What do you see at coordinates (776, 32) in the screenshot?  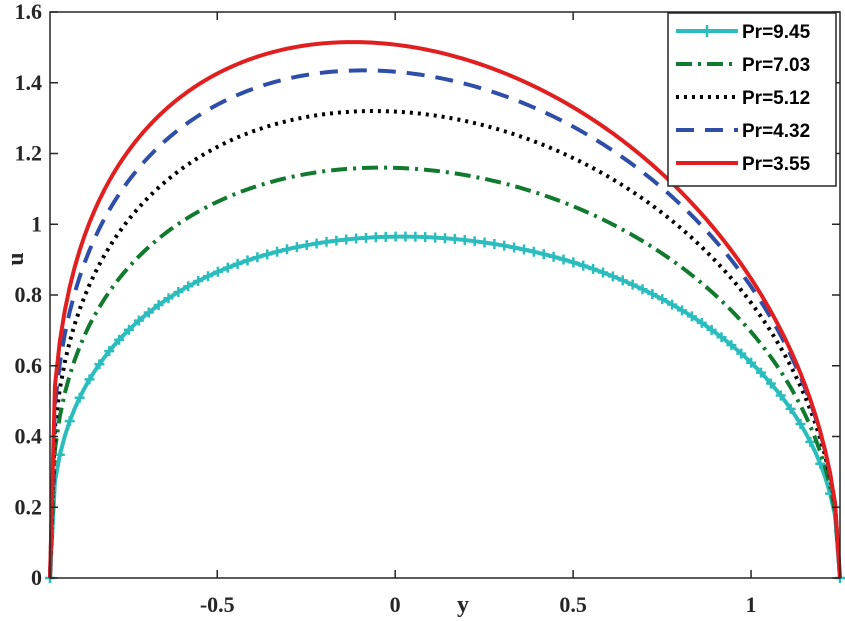 I see `legend-entry-label: Pr=9.45` at bounding box center [776, 32].